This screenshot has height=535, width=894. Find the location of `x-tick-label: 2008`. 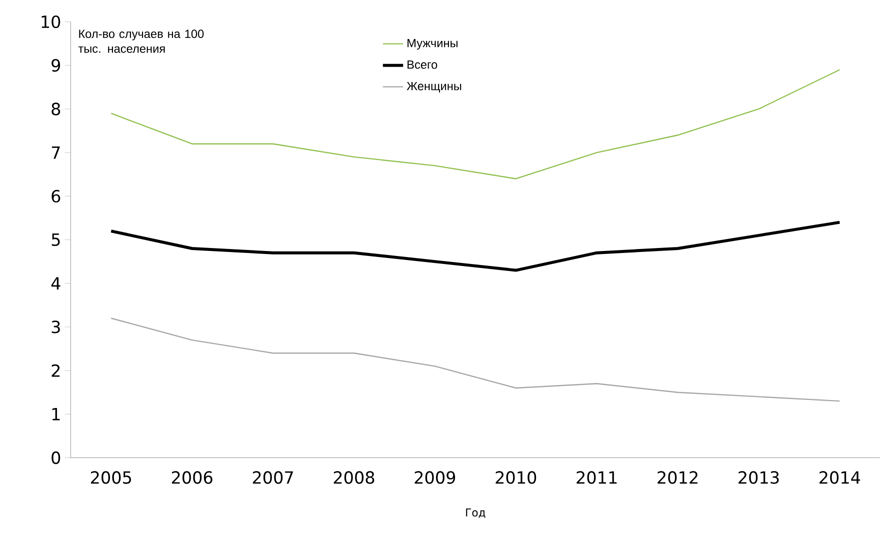

x-tick-label: 2008 is located at coordinates (354, 477).